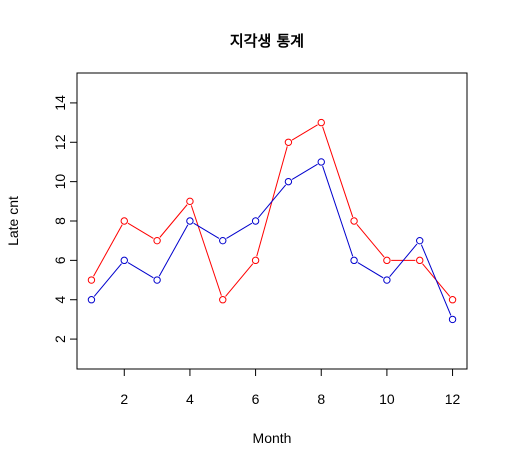 The image size is (506, 468). I want to click on y-axis-label: Late cnt, so click(13, 221).